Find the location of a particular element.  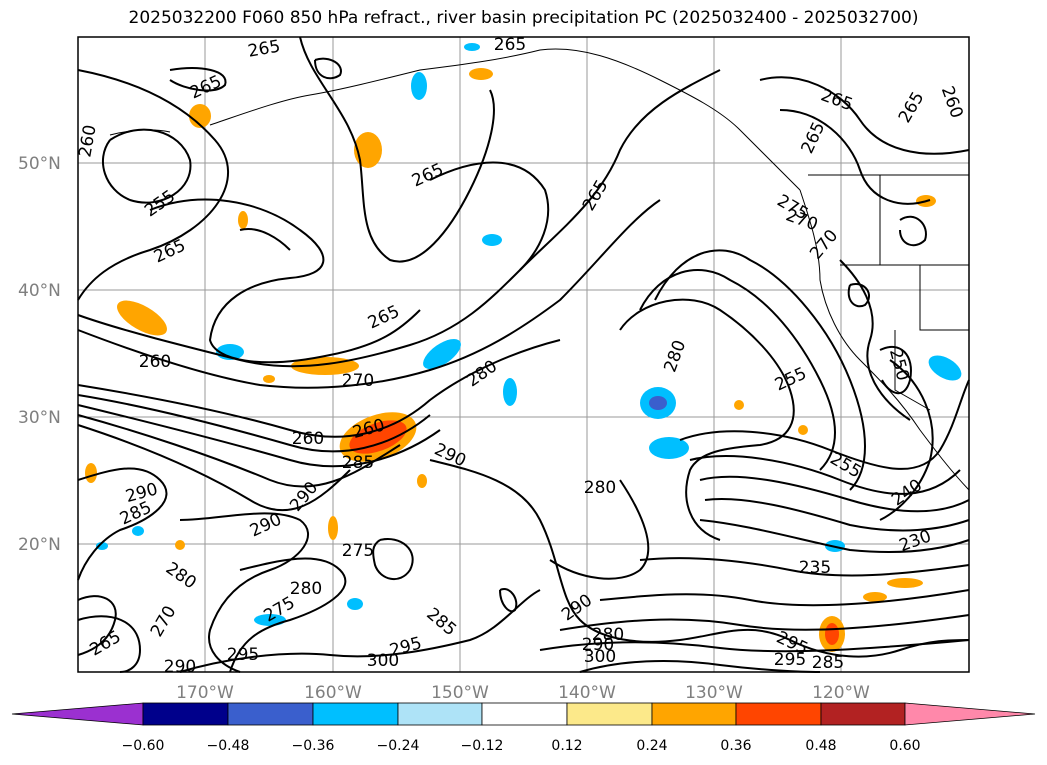

longitude-labels: 170°W 160°W 150°W 140°W 130°W 120°W is located at coordinates (523, 693).